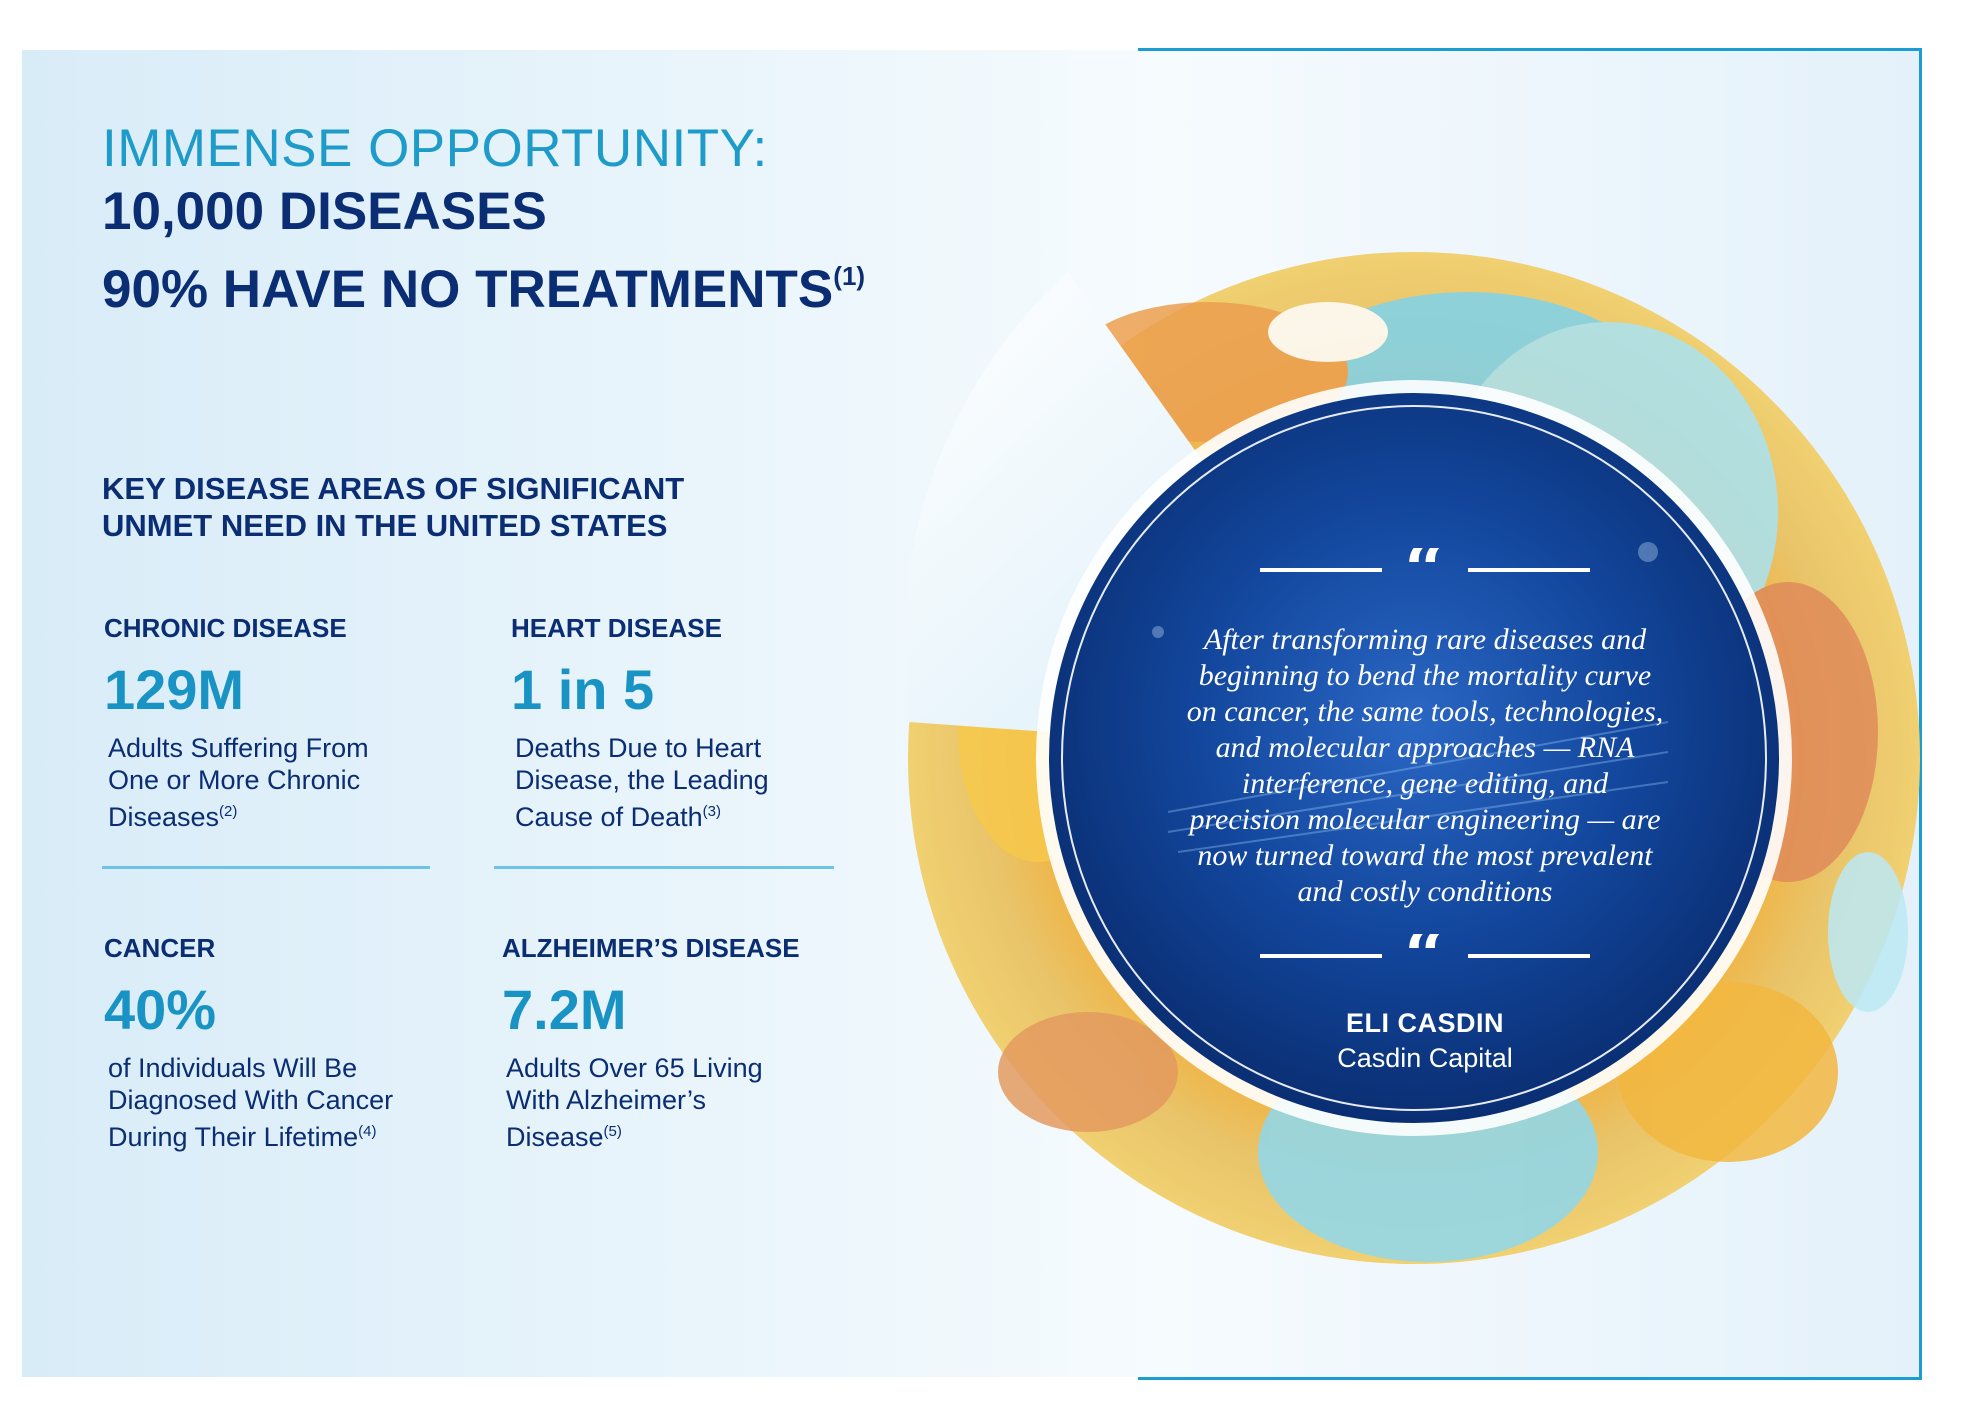 Image resolution: width=1972 pixels, height=1402 pixels. I want to click on quote-company: Casdin Capital, so click(1425, 1058).